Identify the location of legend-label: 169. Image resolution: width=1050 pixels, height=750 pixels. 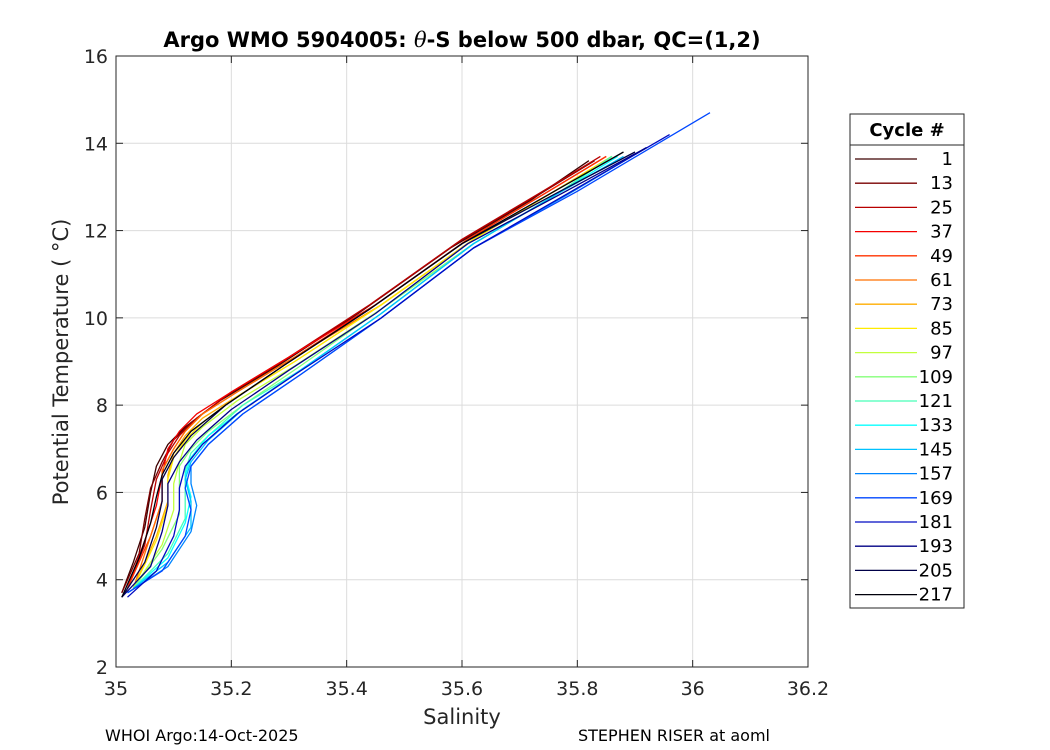
(936, 498).